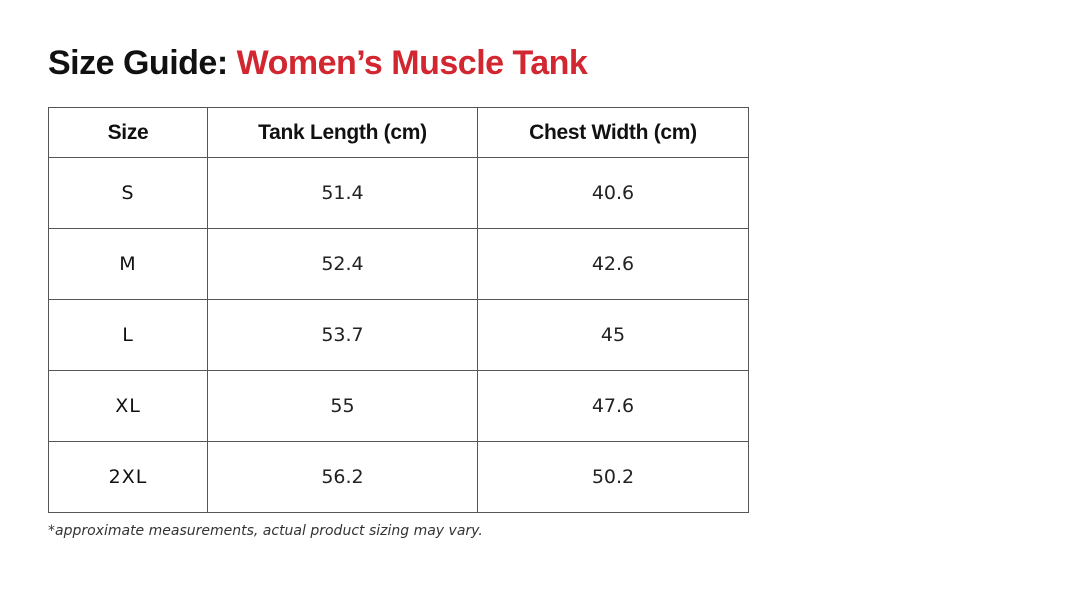  I want to click on tank-length-cell: 55, so click(342, 406).